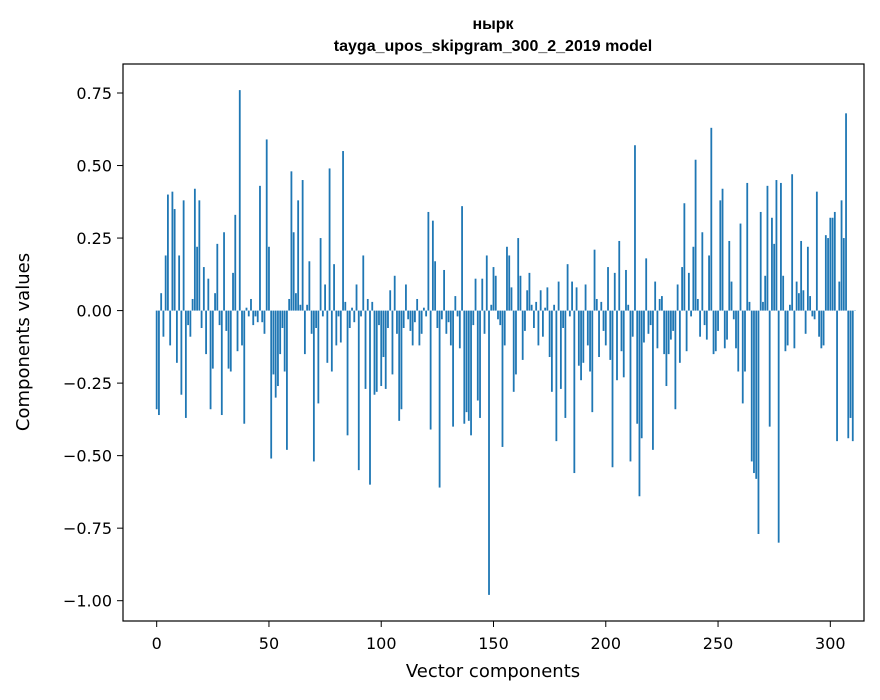 The image size is (880, 700). I want to click on x-axis-label: Vector components, so click(493, 671).